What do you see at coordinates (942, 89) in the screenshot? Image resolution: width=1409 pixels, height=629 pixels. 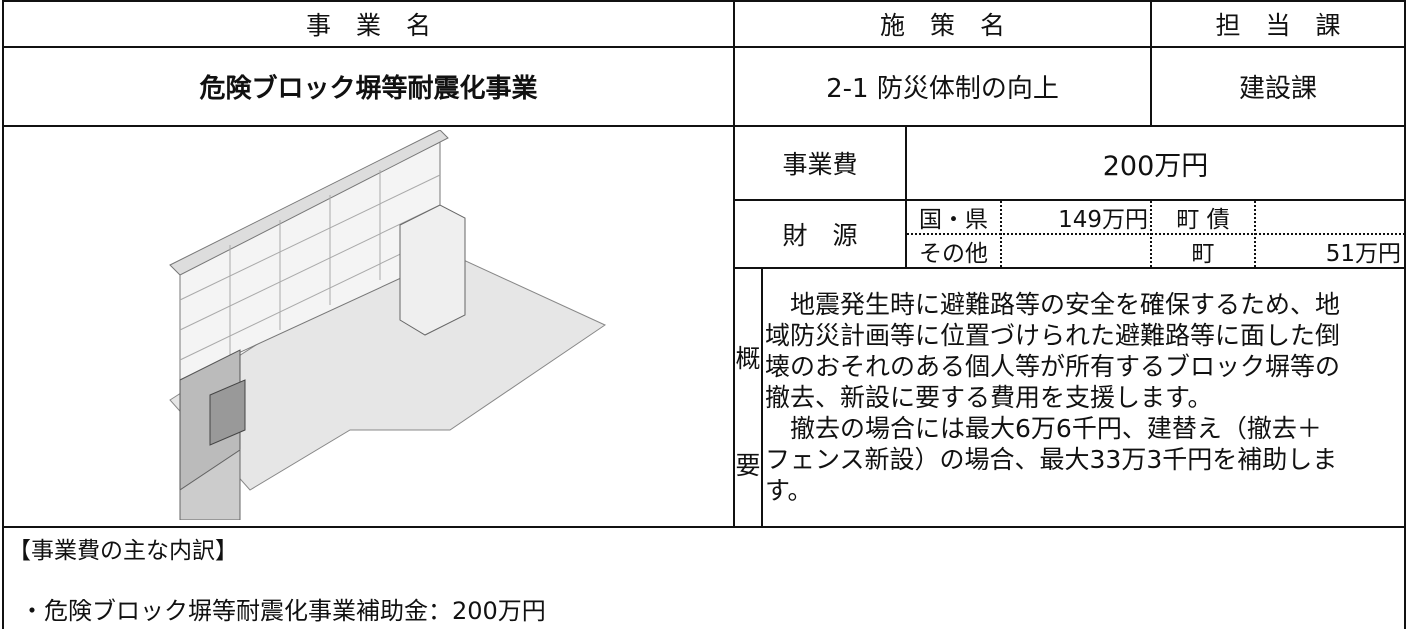 I see `policy: 2-1 防災体制の向上` at bounding box center [942, 89].